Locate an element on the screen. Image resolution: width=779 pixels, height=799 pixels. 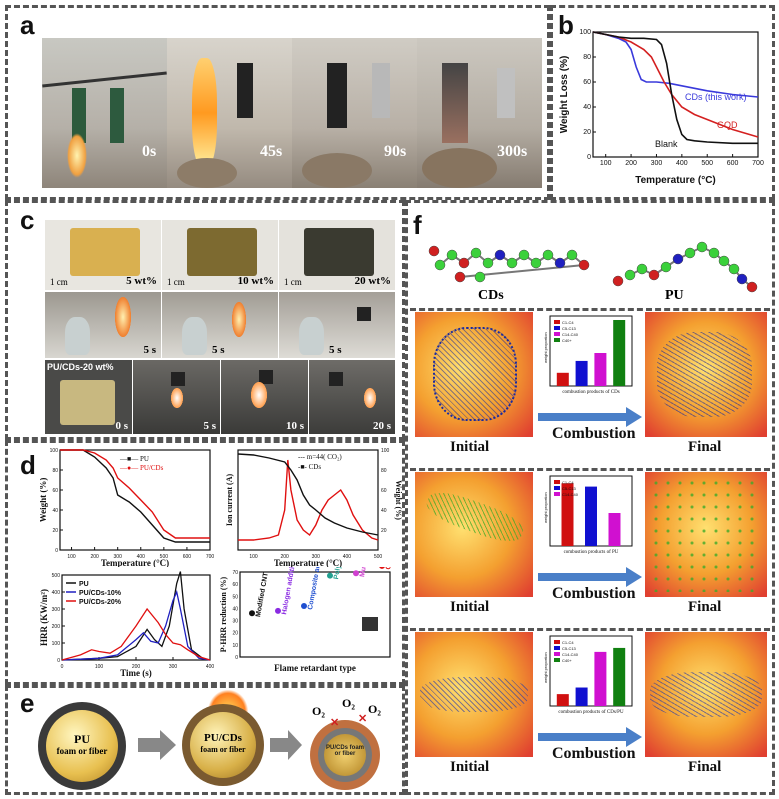
mol-label-pu: PU is located at coordinates (674, 295).